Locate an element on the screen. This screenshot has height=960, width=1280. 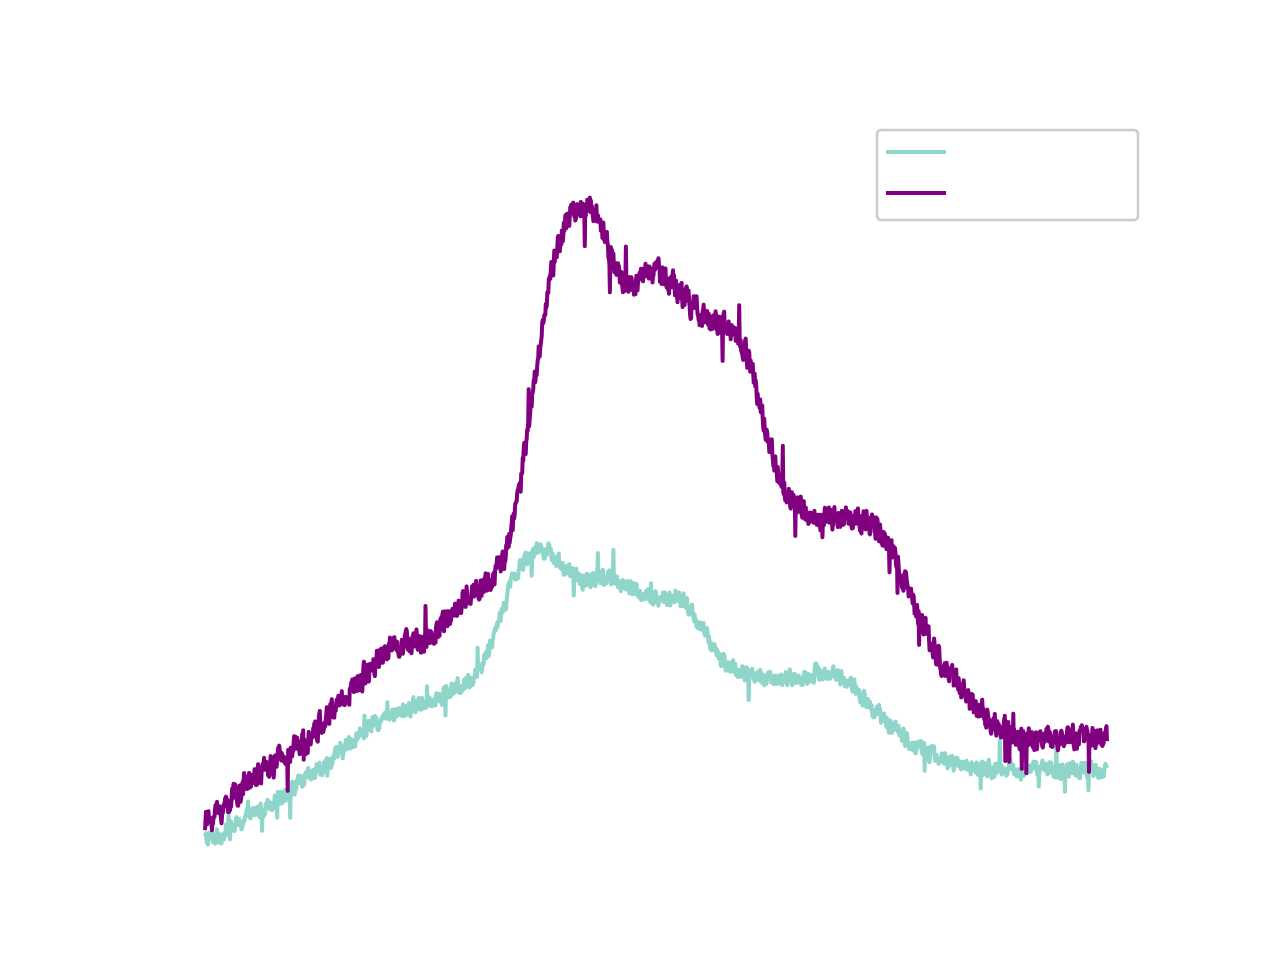
legend-box is located at coordinates (1007, 175).